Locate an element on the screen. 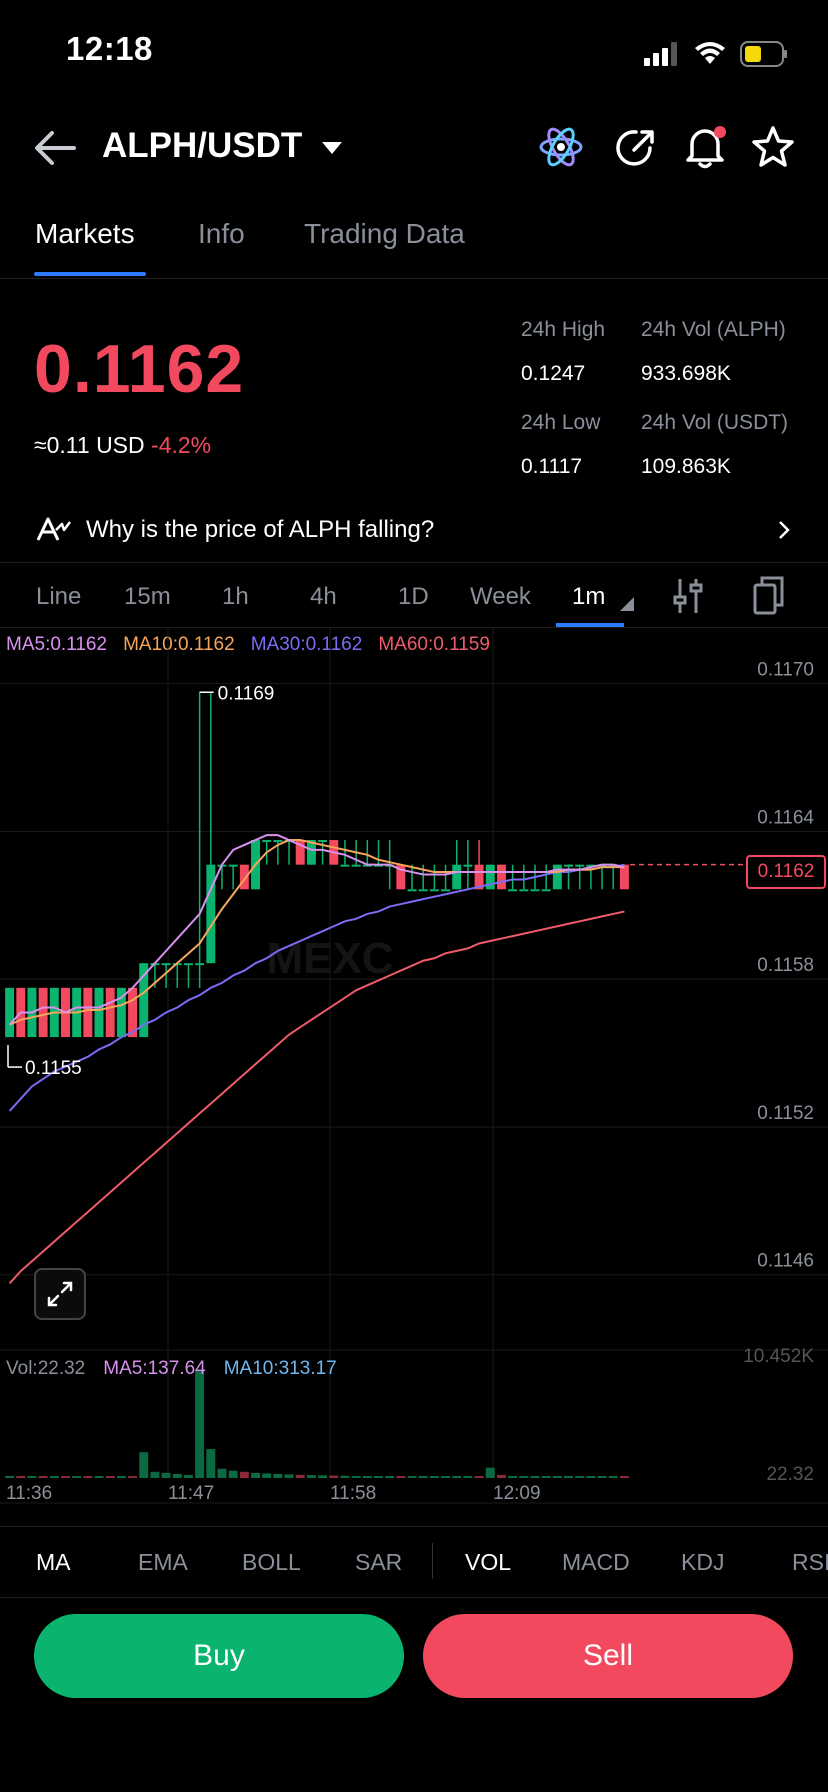  status-time: 12:18 is located at coordinates (109, 48).